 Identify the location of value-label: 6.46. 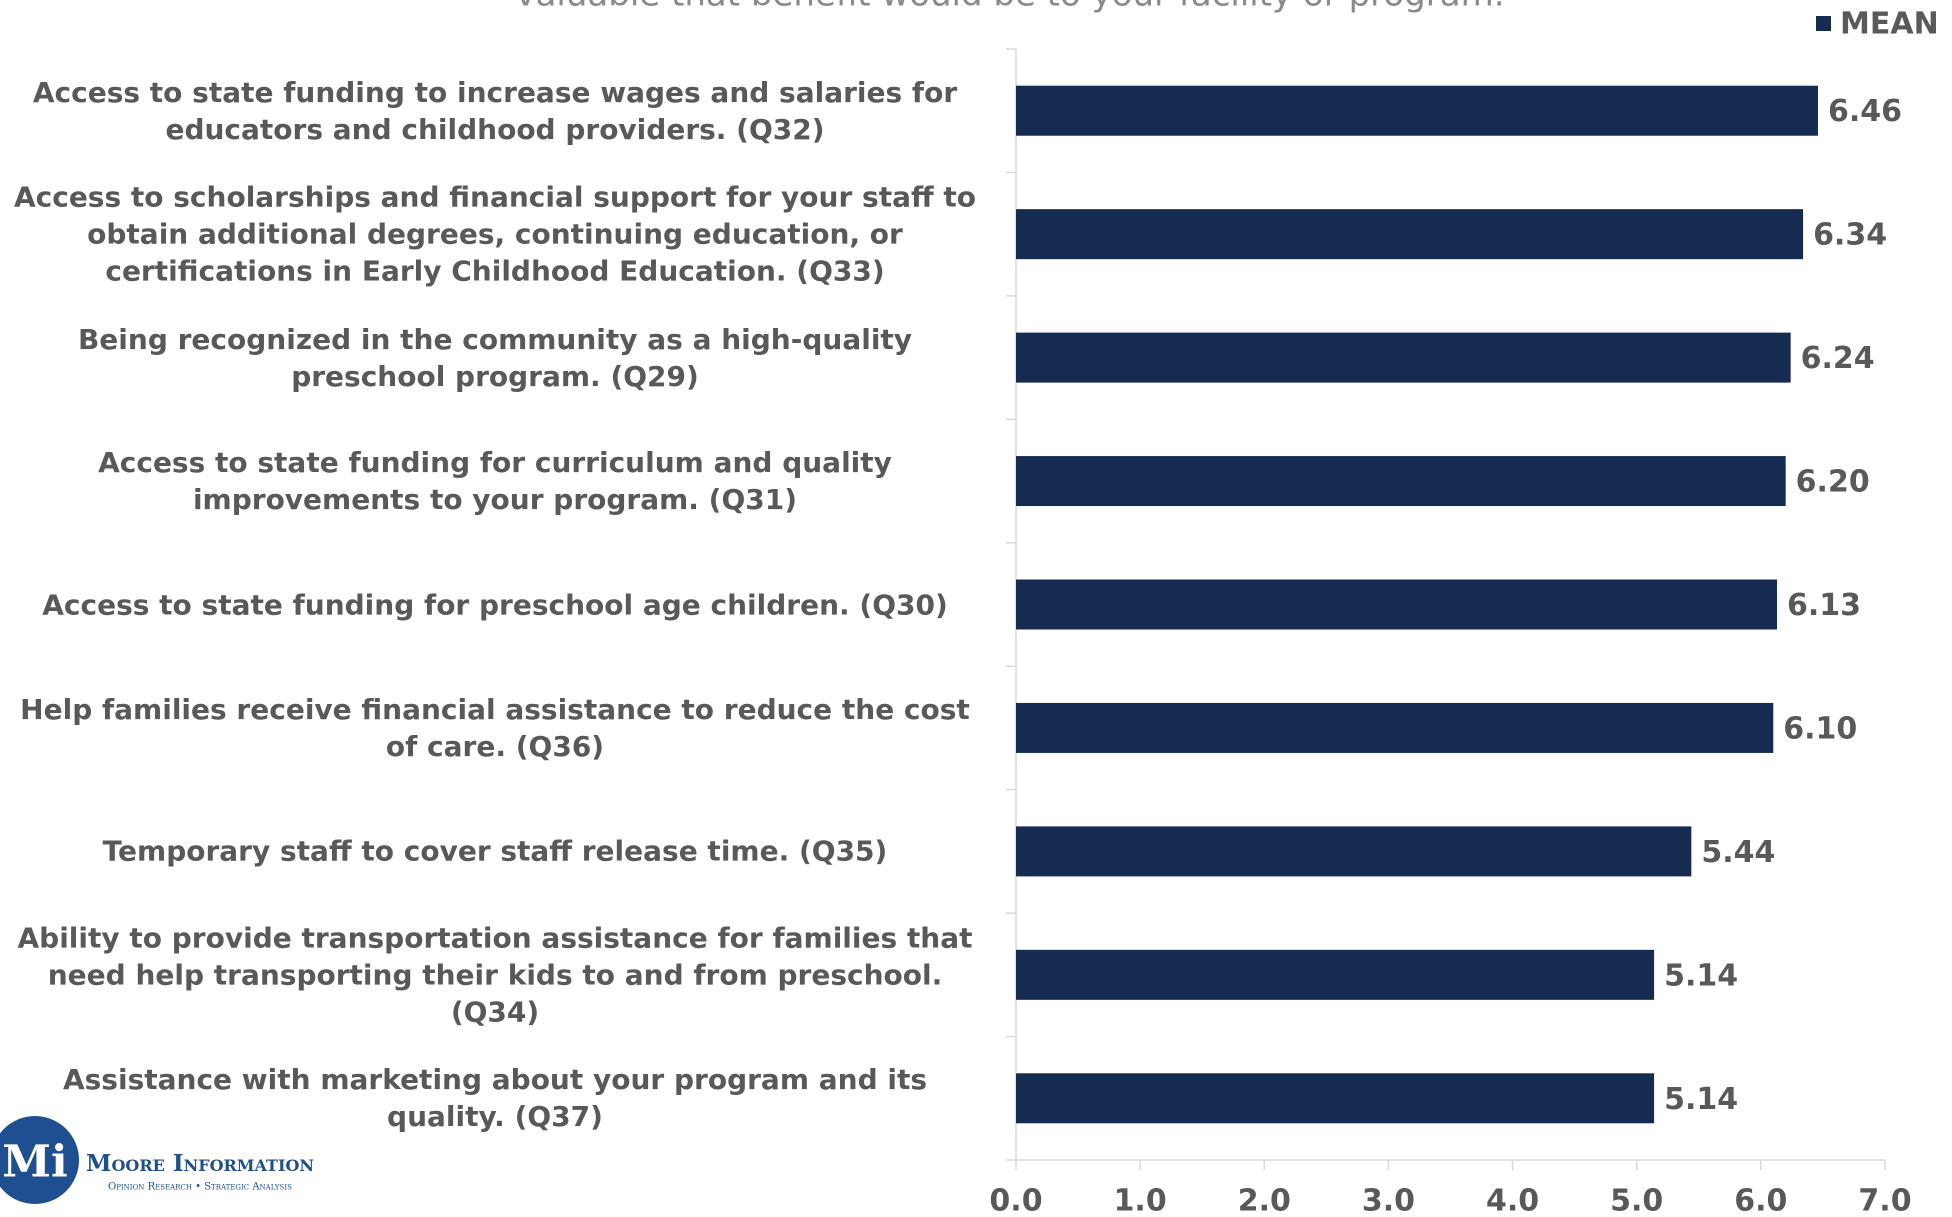
(1865, 111).